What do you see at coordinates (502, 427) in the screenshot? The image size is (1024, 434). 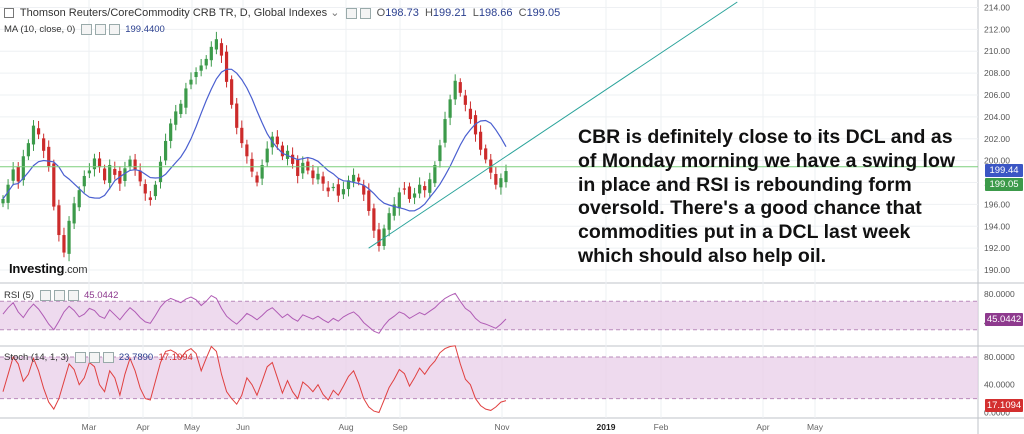 I see `x-tick-label: Nov` at bounding box center [502, 427].